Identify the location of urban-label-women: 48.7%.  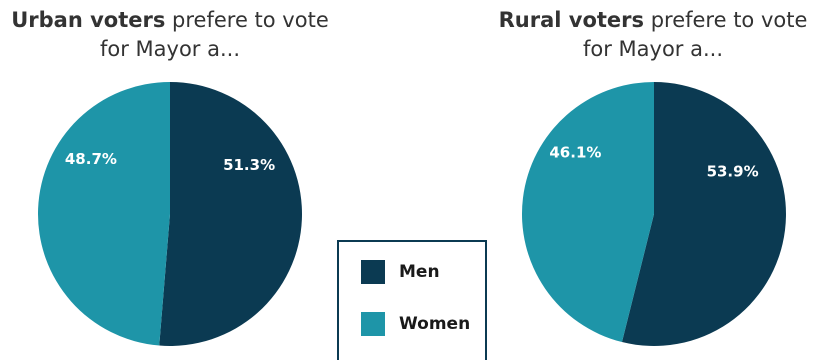
(91, 159).